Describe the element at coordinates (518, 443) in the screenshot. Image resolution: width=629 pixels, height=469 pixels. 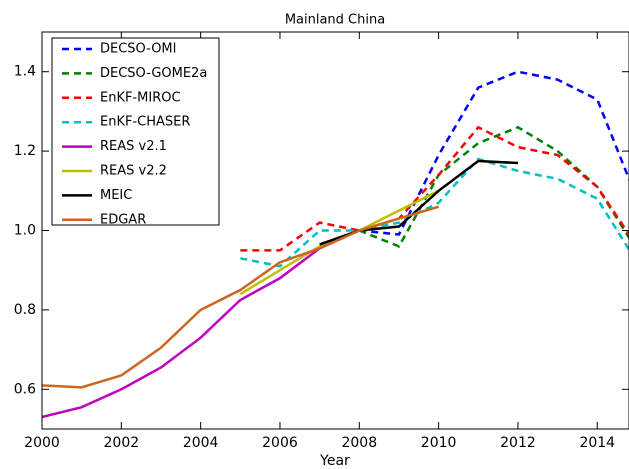
I see `x-tick-label: 2012` at that location.